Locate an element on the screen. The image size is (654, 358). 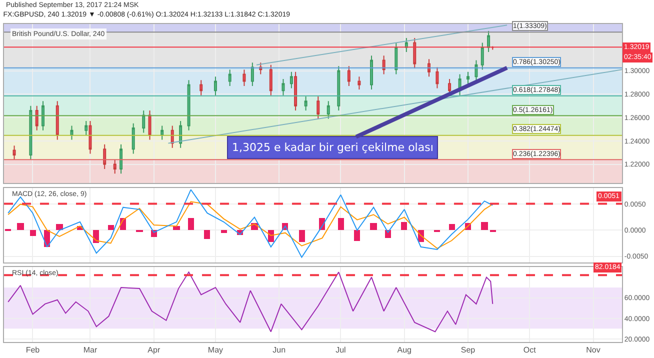
x-tick-label: Sep is located at coordinates (468, 350).